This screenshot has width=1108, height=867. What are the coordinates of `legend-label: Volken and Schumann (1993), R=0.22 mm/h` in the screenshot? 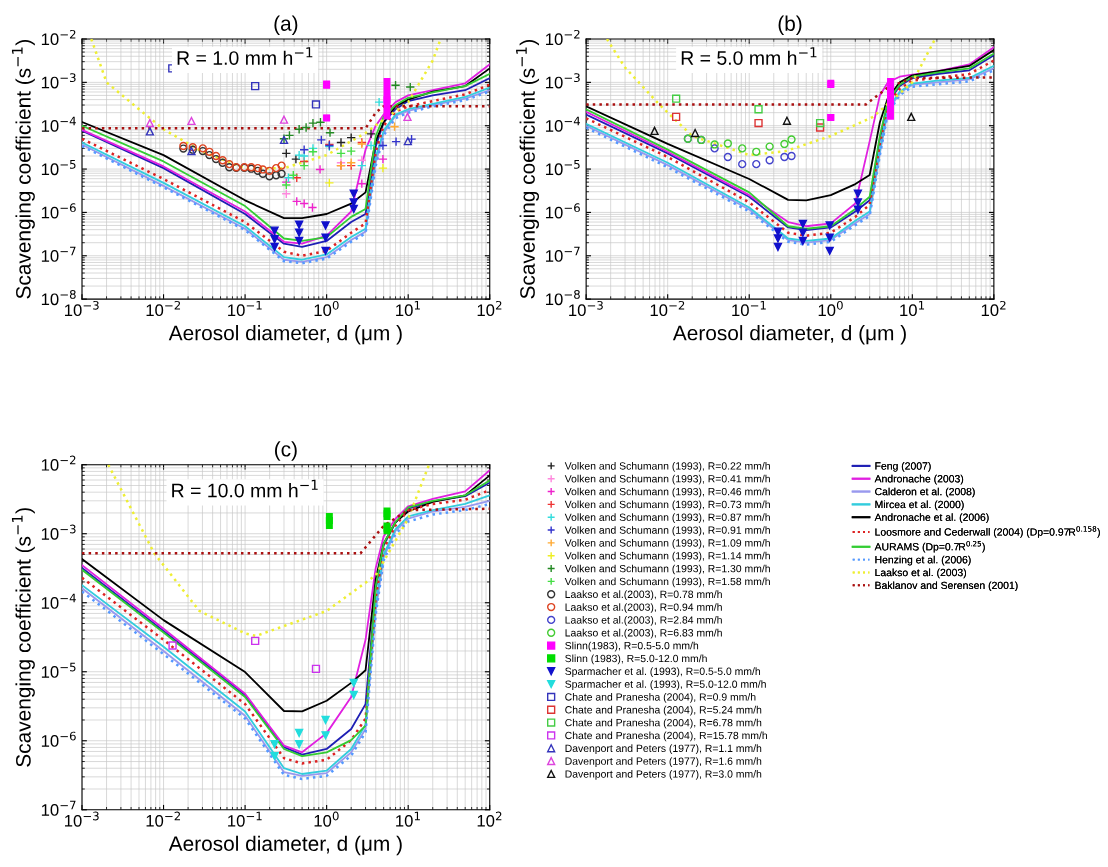 It's located at (667, 466).